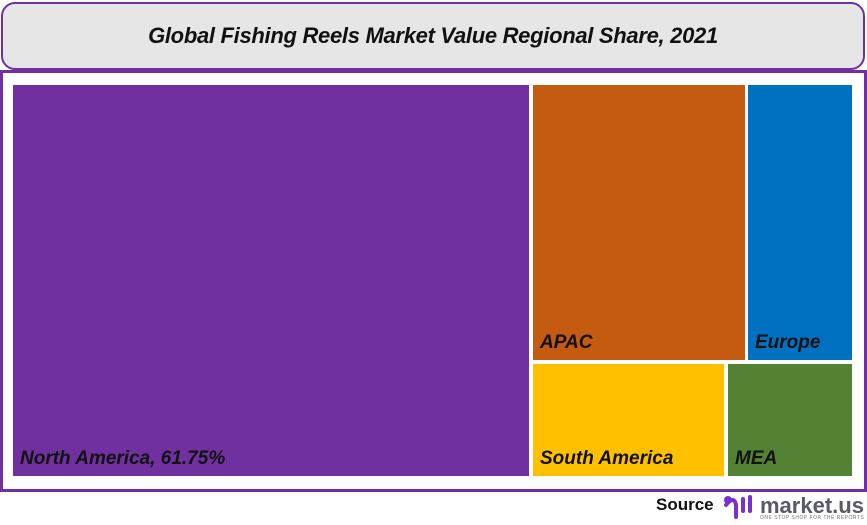 This screenshot has width=867, height=525. What do you see at coordinates (607, 458) in the screenshot?
I see `tile-label-south-america: South America` at bounding box center [607, 458].